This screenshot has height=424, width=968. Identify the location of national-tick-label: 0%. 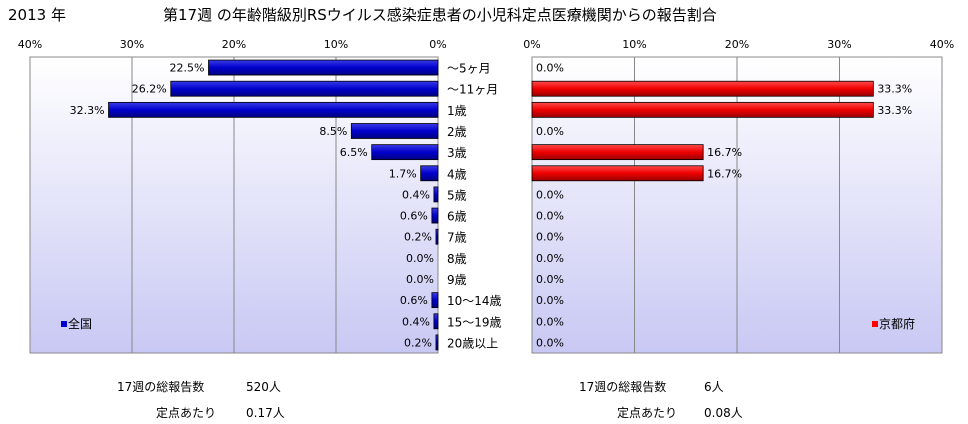
(437, 44).